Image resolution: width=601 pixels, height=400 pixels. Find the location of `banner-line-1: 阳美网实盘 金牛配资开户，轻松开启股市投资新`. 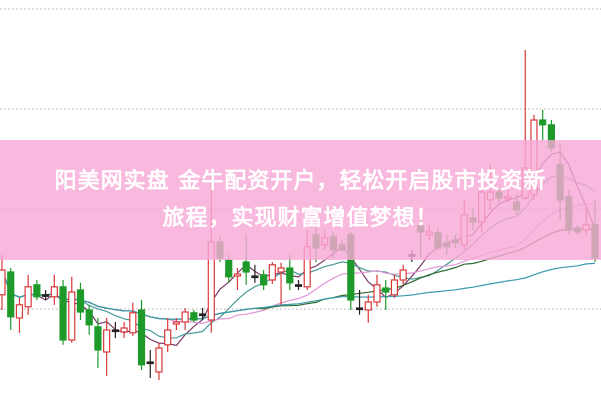

banner-line-1: 阳美网实盘 金牛配资开户，轻松开启股市投资新 is located at coordinates (300, 181).